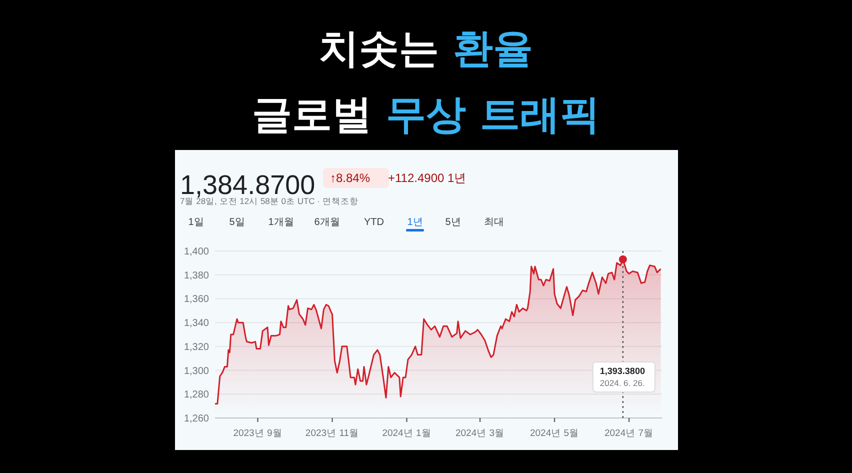  What do you see at coordinates (197, 395) in the screenshot?
I see `y-tick-label: 1,280` at bounding box center [197, 395].